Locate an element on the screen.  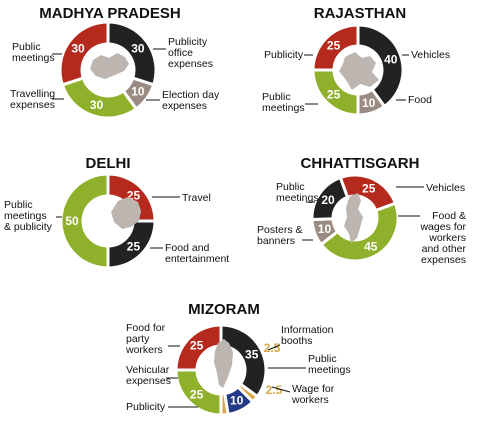
chart-title: CHHATTISGARH is located at coordinates (360, 163).